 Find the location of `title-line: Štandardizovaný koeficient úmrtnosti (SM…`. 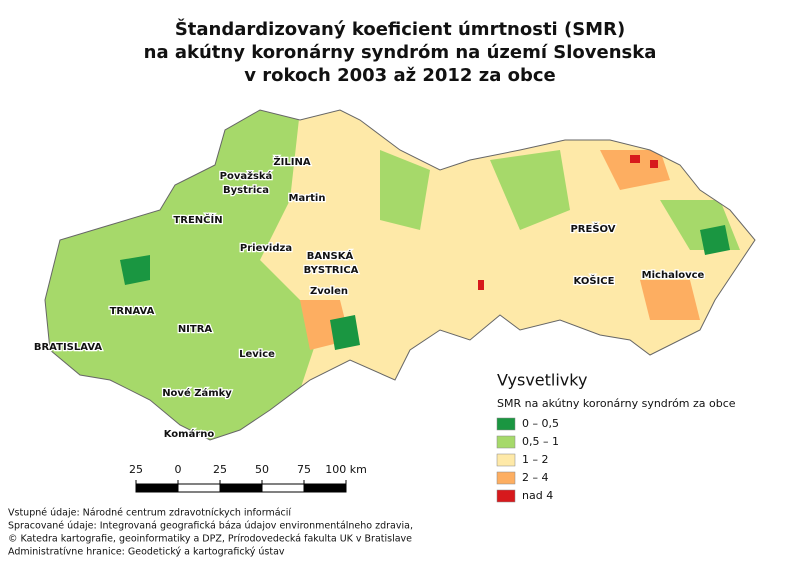

title-line: Štandardizovaný koeficient úmrtnosti (SM… is located at coordinates (400, 29).